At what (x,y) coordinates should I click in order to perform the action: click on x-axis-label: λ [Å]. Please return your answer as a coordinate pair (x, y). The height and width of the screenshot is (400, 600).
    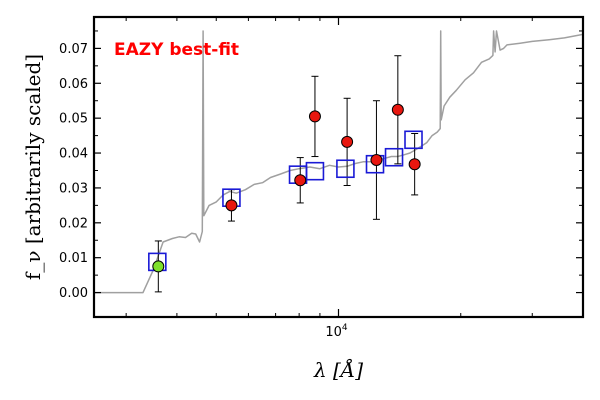
    Looking at the image, I should click on (338, 369).